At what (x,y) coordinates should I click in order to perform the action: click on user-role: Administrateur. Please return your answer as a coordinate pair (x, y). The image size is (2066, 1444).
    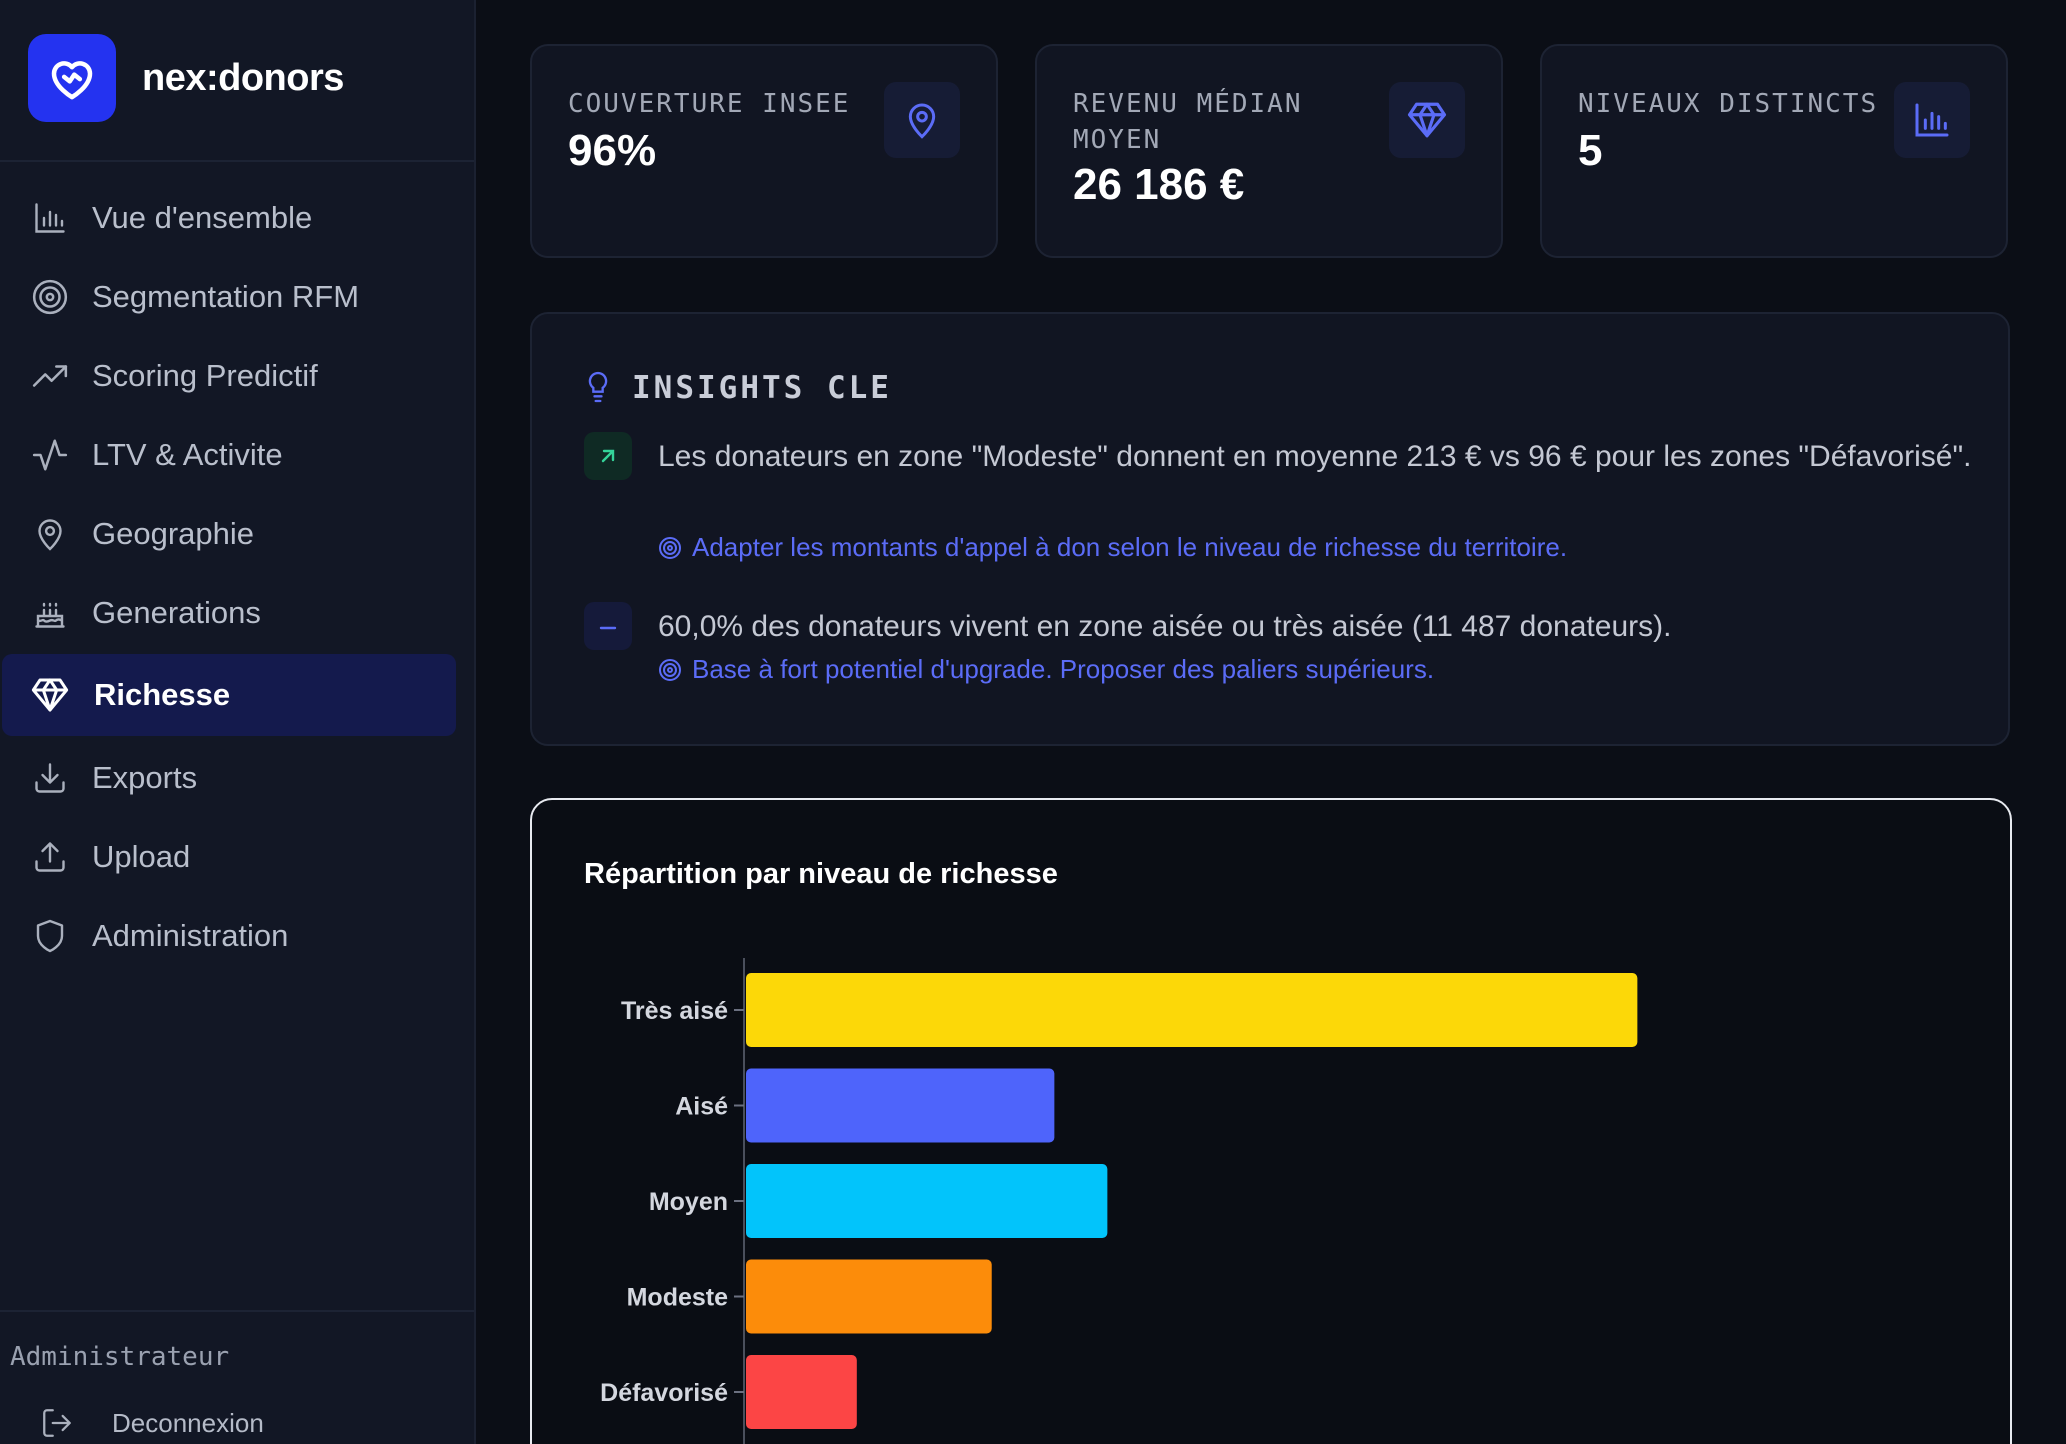
    Looking at the image, I should click on (120, 1357).